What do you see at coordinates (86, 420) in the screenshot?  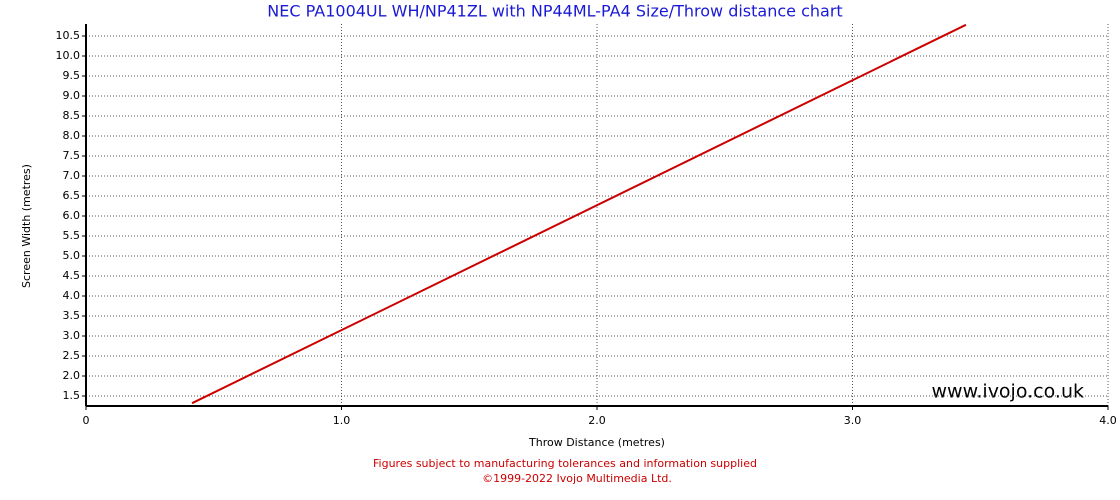 I see `x-tick-label: 0` at bounding box center [86, 420].